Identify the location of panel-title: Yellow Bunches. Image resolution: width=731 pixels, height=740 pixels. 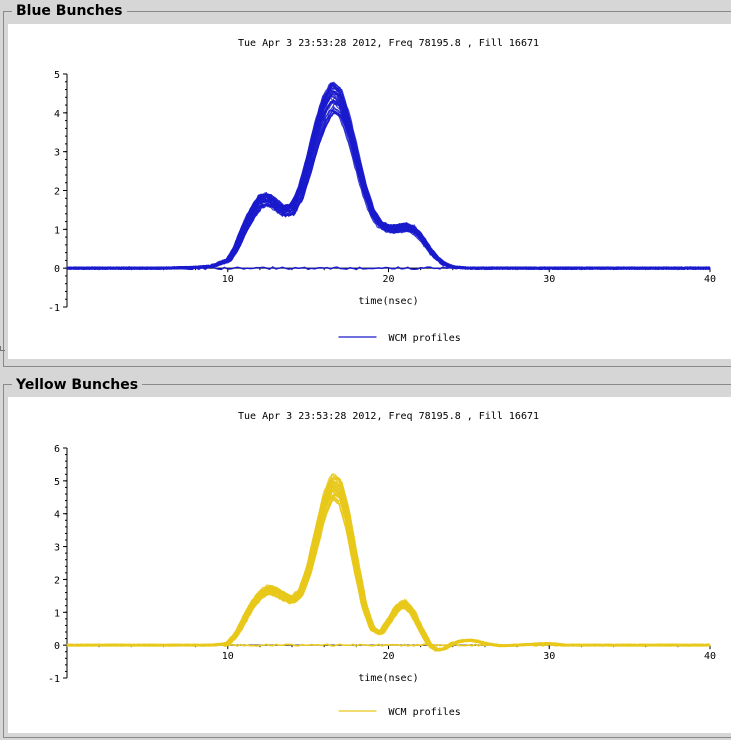
(77, 385).